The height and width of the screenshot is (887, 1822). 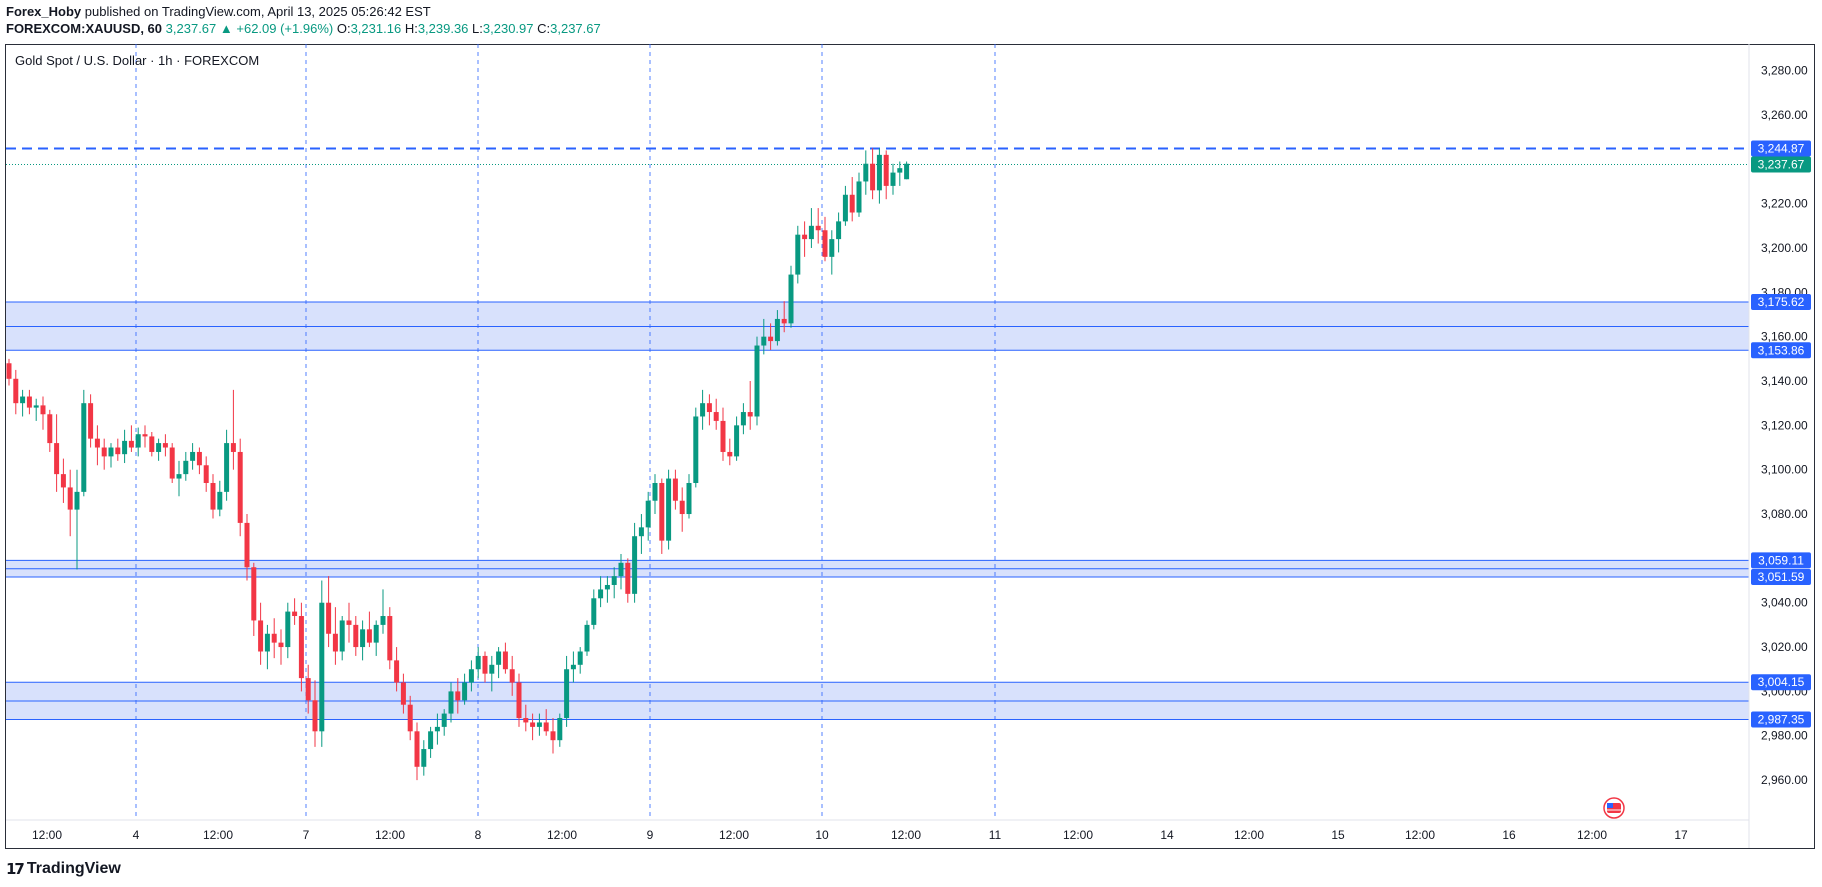 What do you see at coordinates (84, 28) in the screenshot?
I see `symbol-label: FOREXCOM:XAUUSD, 60` at bounding box center [84, 28].